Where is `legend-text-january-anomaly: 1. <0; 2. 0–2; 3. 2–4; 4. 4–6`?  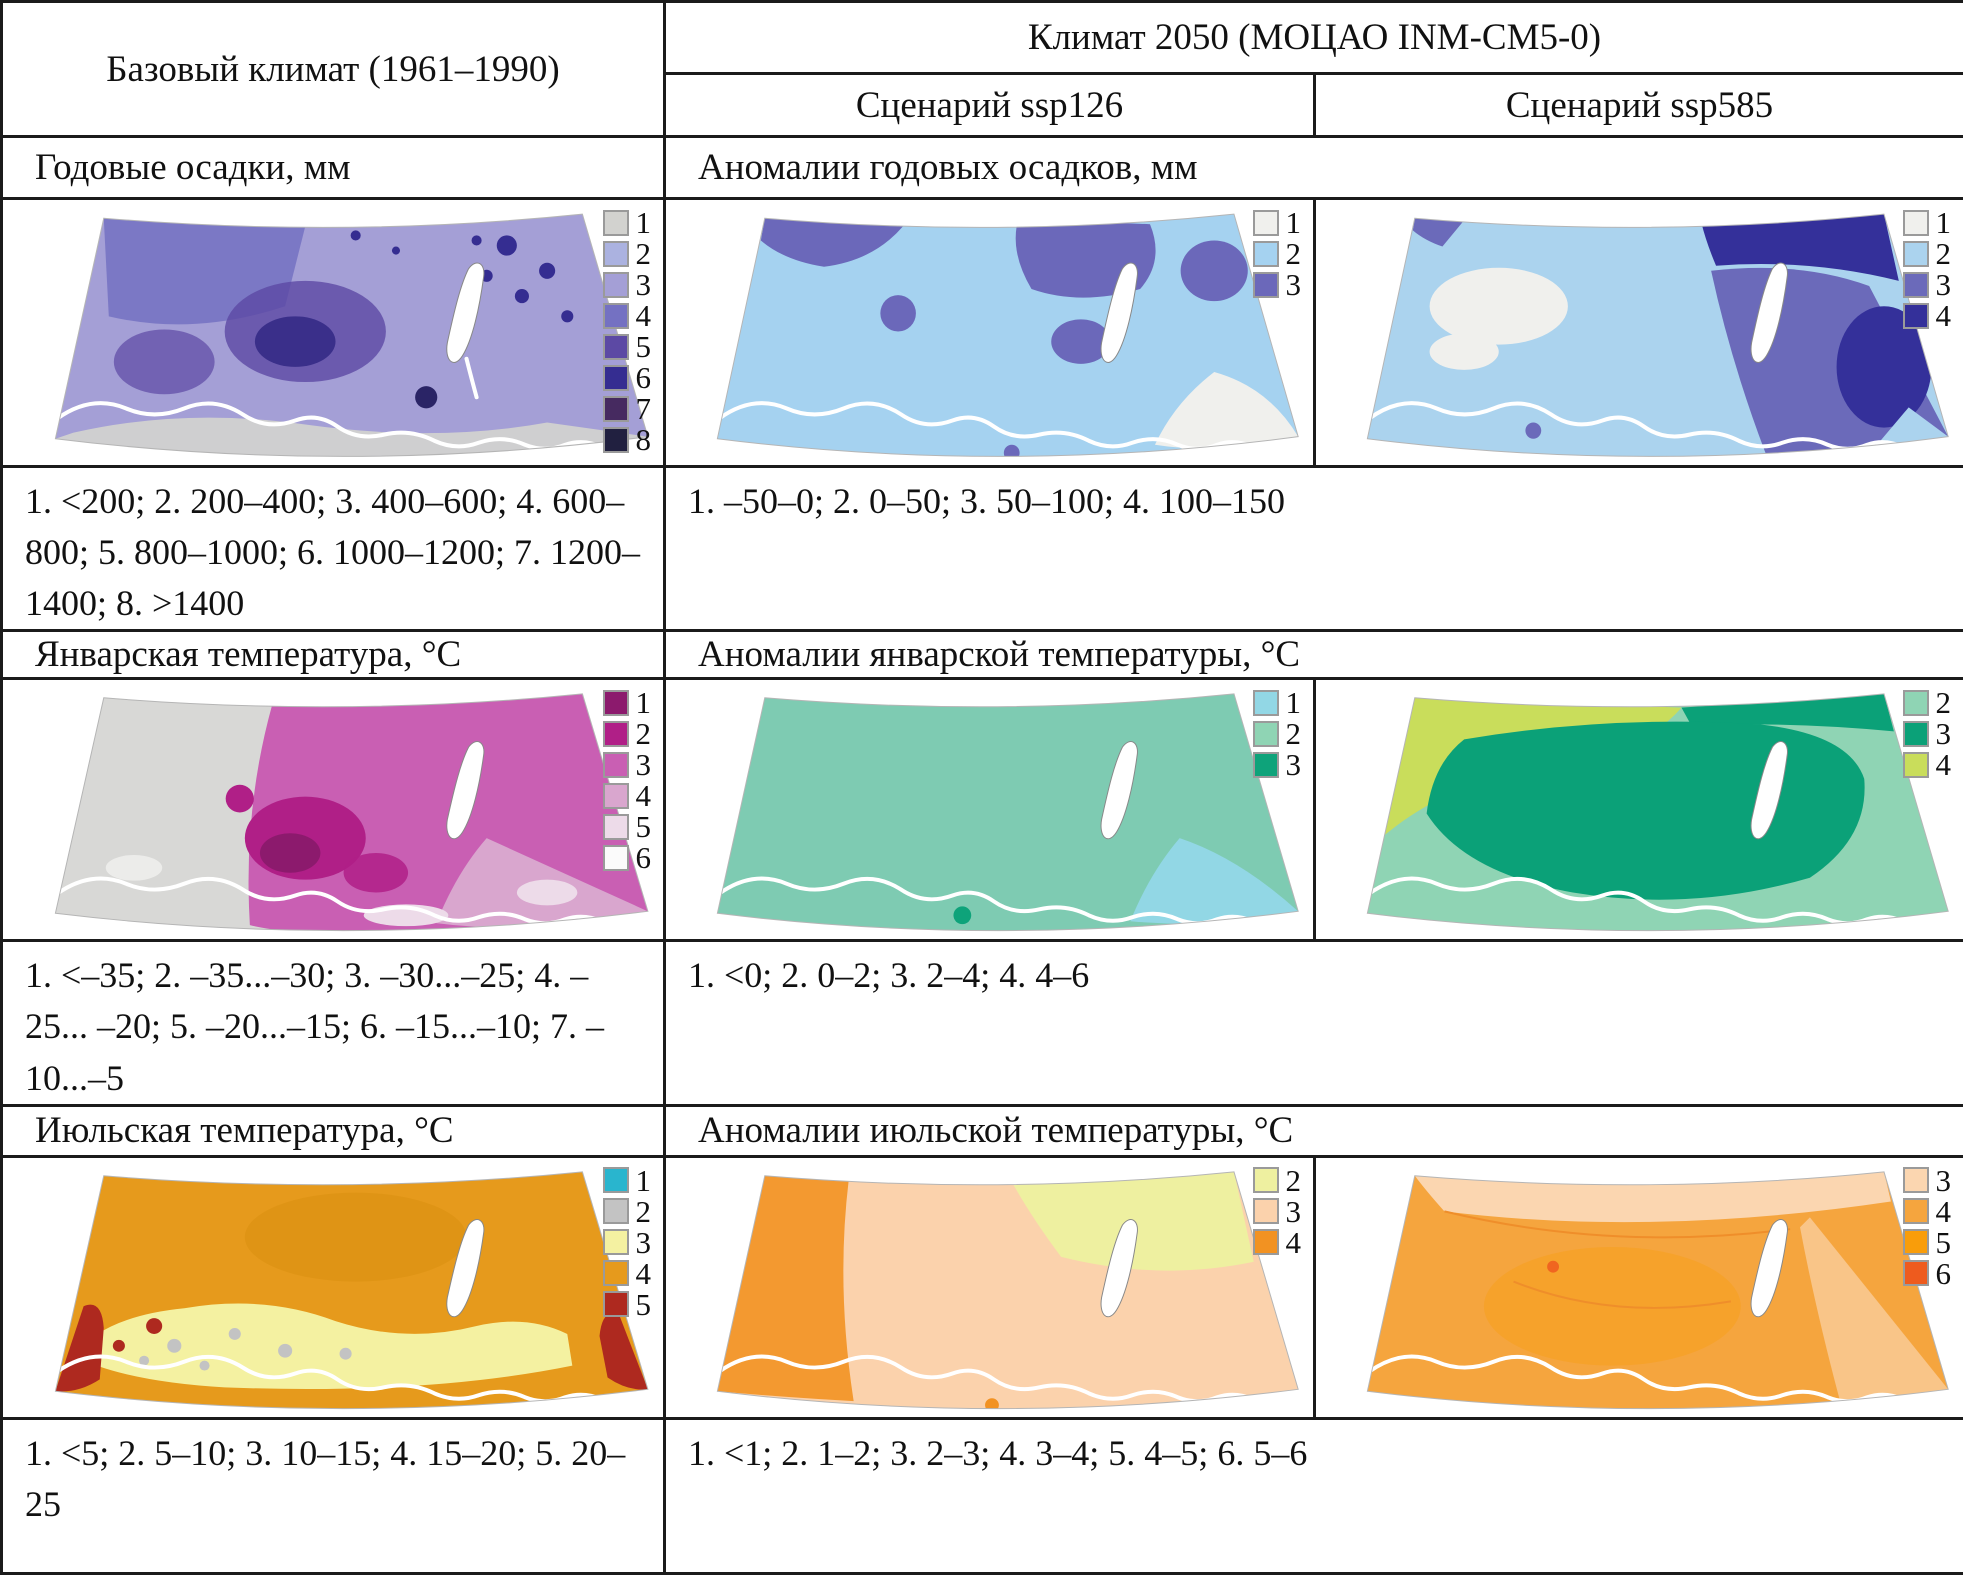 legend-text-january-anomaly: 1. <0; 2. 0–2; 3. 2–4; 4. 4–6 is located at coordinates (1314, 1023).